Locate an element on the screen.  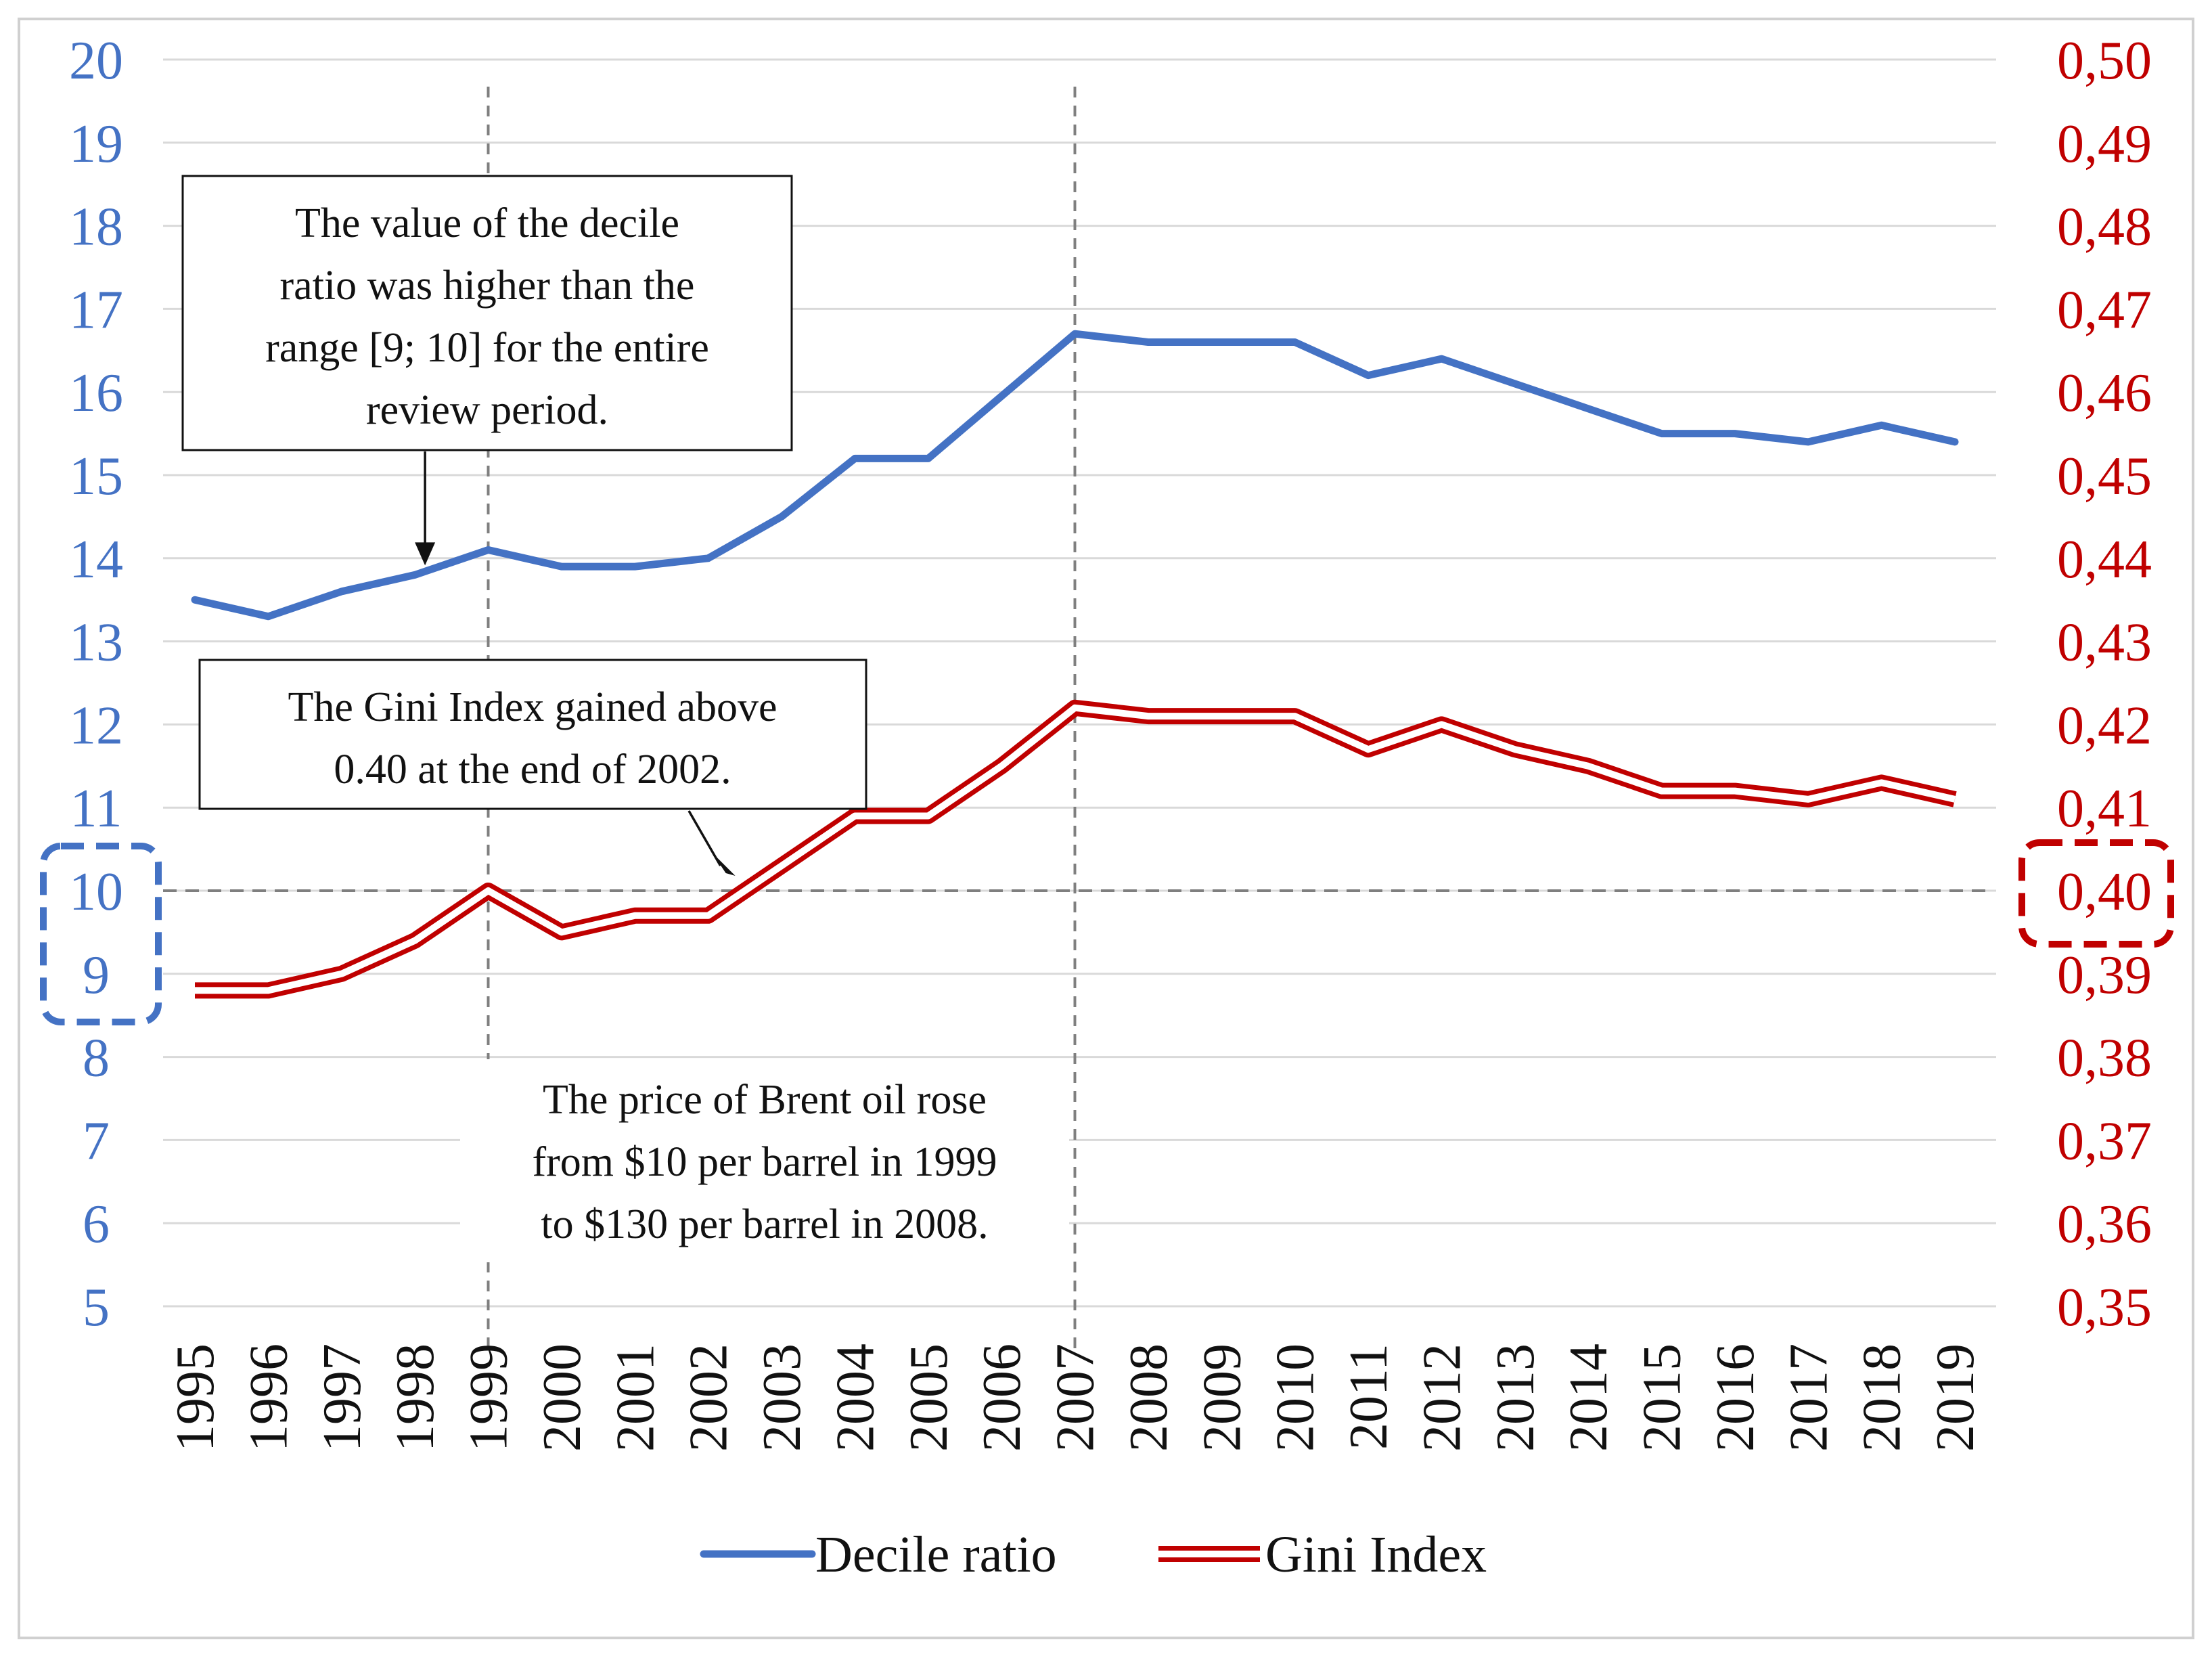
annotation-box-gini is located at coordinates (533, 734).